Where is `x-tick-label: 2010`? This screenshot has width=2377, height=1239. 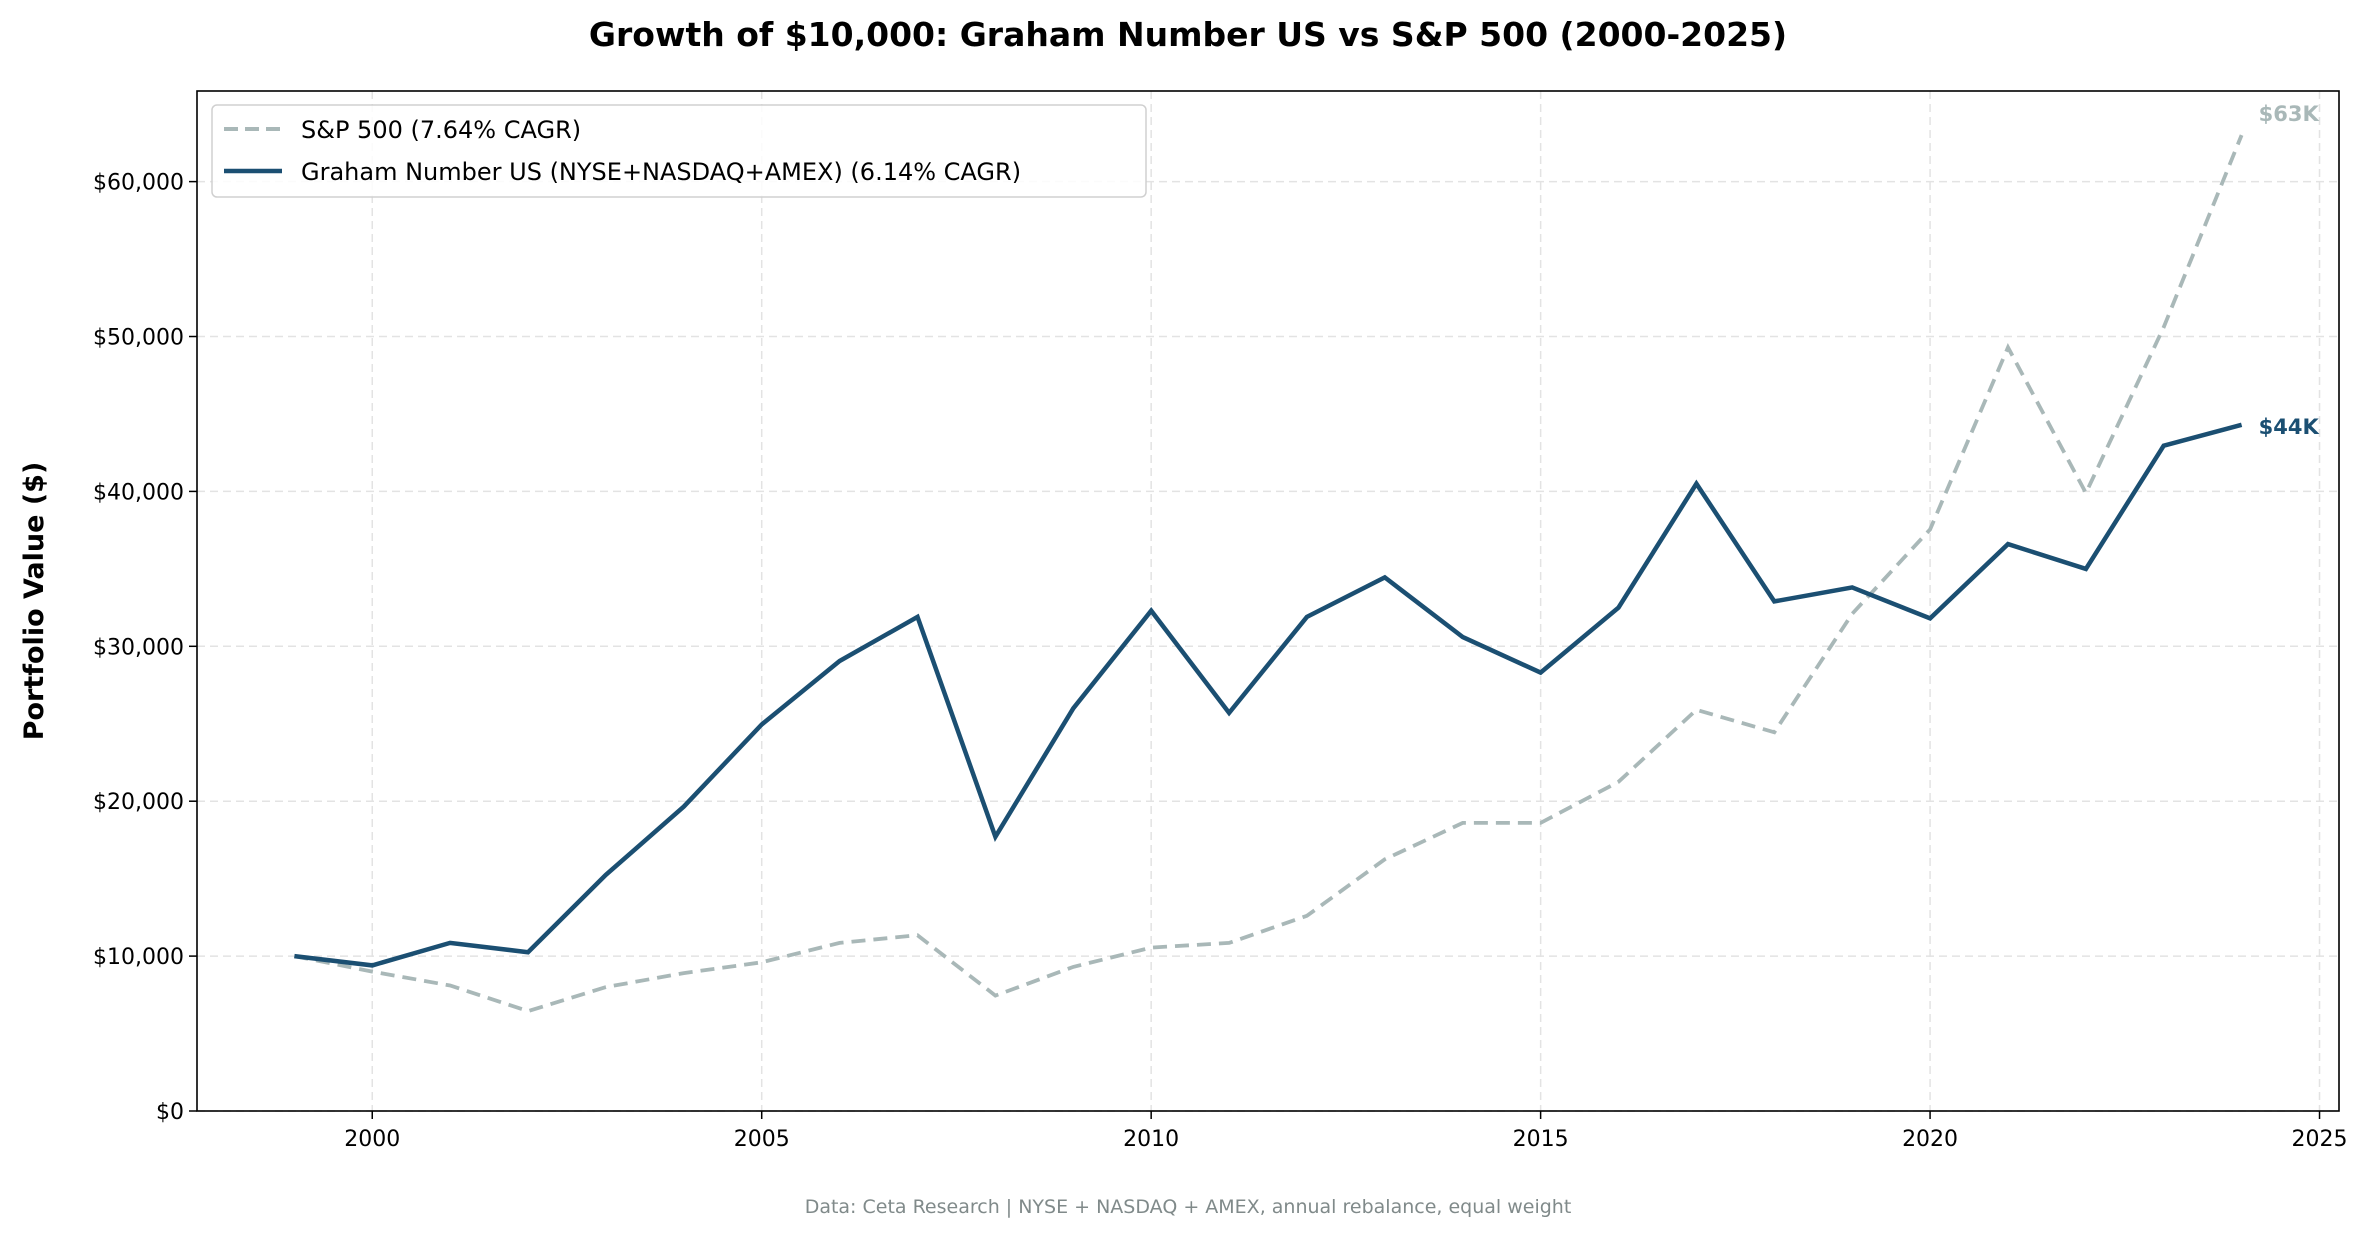
x-tick-label: 2010 is located at coordinates (1151, 1139).